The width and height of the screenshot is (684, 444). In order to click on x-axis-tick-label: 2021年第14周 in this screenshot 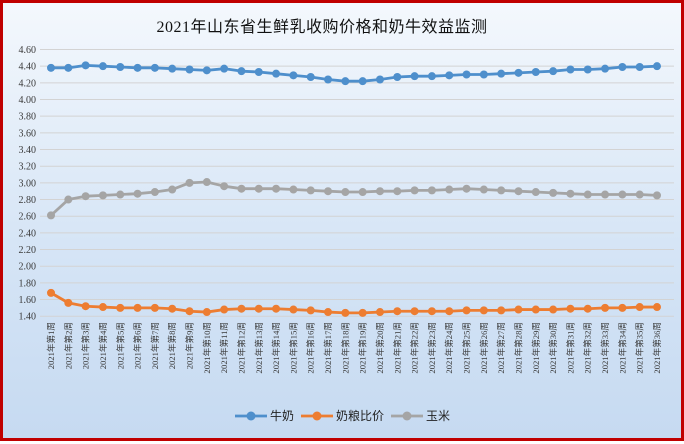, I will do `click(275, 348)`.